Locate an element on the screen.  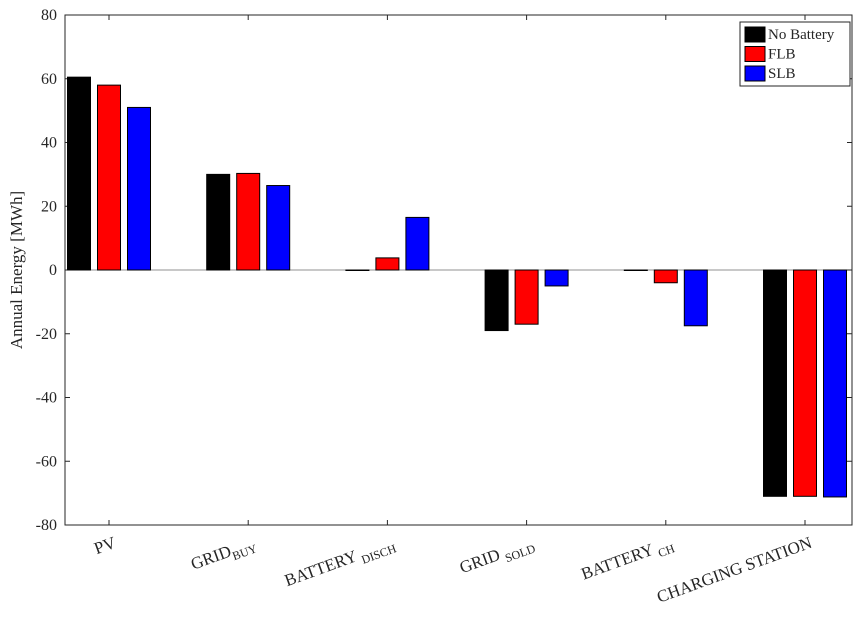
y-axis-label: Annual Energy [MWh] is located at coordinates (16, 270).